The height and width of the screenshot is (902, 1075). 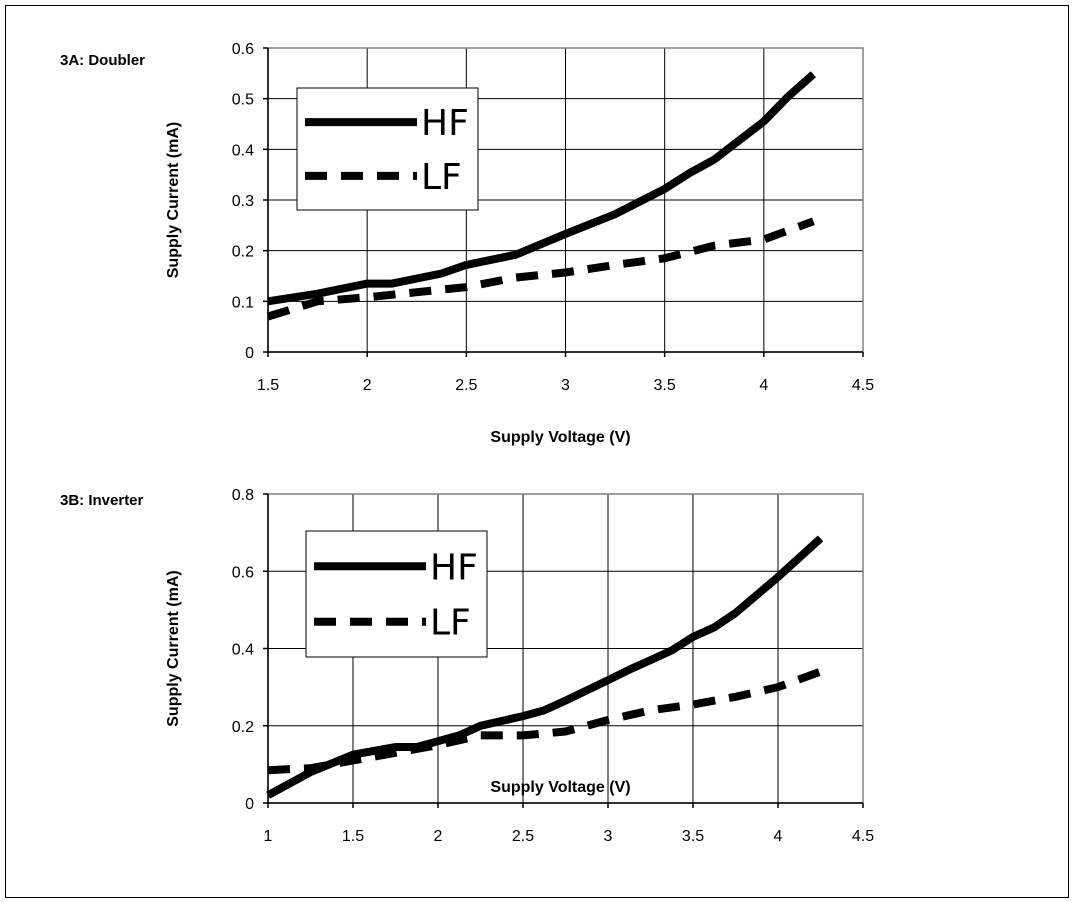 I want to click on y-tick-label: 0.1, so click(x=243, y=302).